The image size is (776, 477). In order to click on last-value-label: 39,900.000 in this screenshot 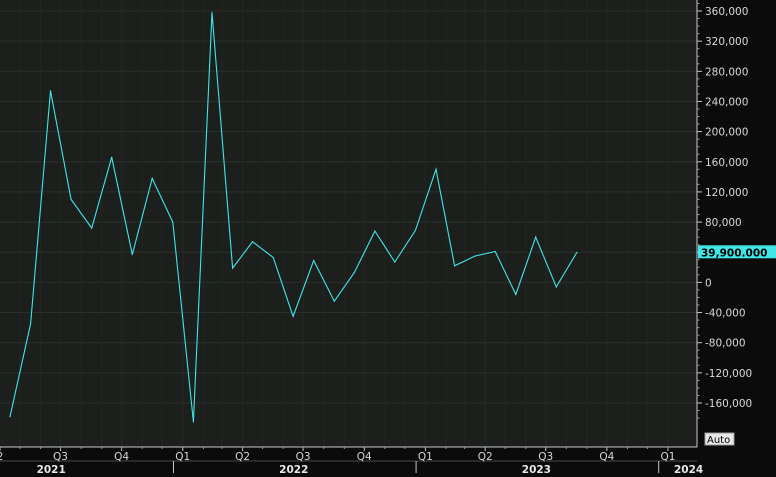, I will do `click(734, 253)`.